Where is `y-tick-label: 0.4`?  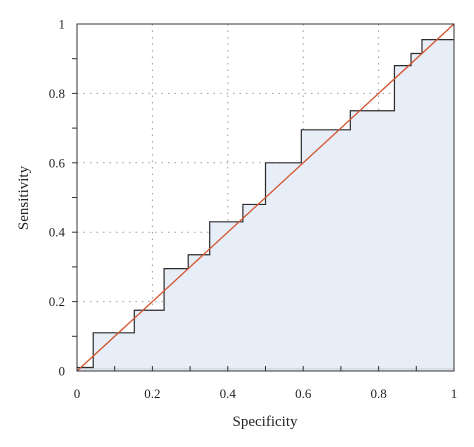
y-tick-label: 0.4 is located at coordinates (57, 232).